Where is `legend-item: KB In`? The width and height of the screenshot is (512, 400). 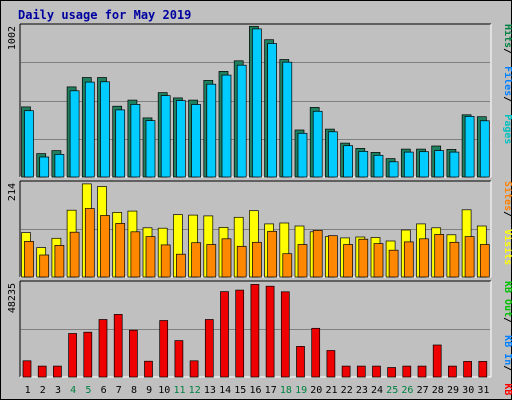 legend-item: KB In is located at coordinates (507, 350).